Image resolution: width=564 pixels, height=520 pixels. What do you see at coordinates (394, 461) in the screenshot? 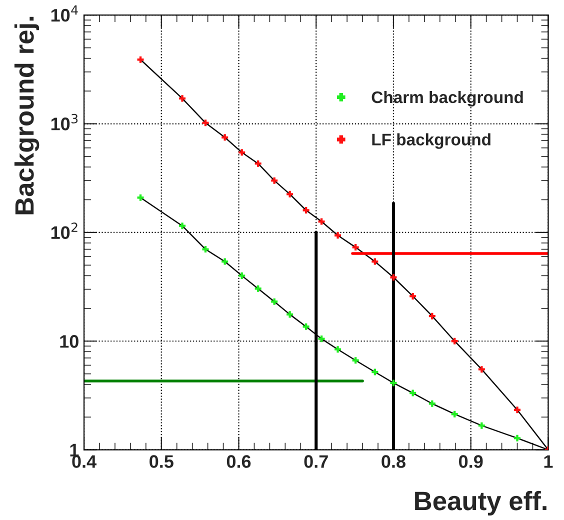
I see `x-tick-label: 0.8` at bounding box center [394, 461].